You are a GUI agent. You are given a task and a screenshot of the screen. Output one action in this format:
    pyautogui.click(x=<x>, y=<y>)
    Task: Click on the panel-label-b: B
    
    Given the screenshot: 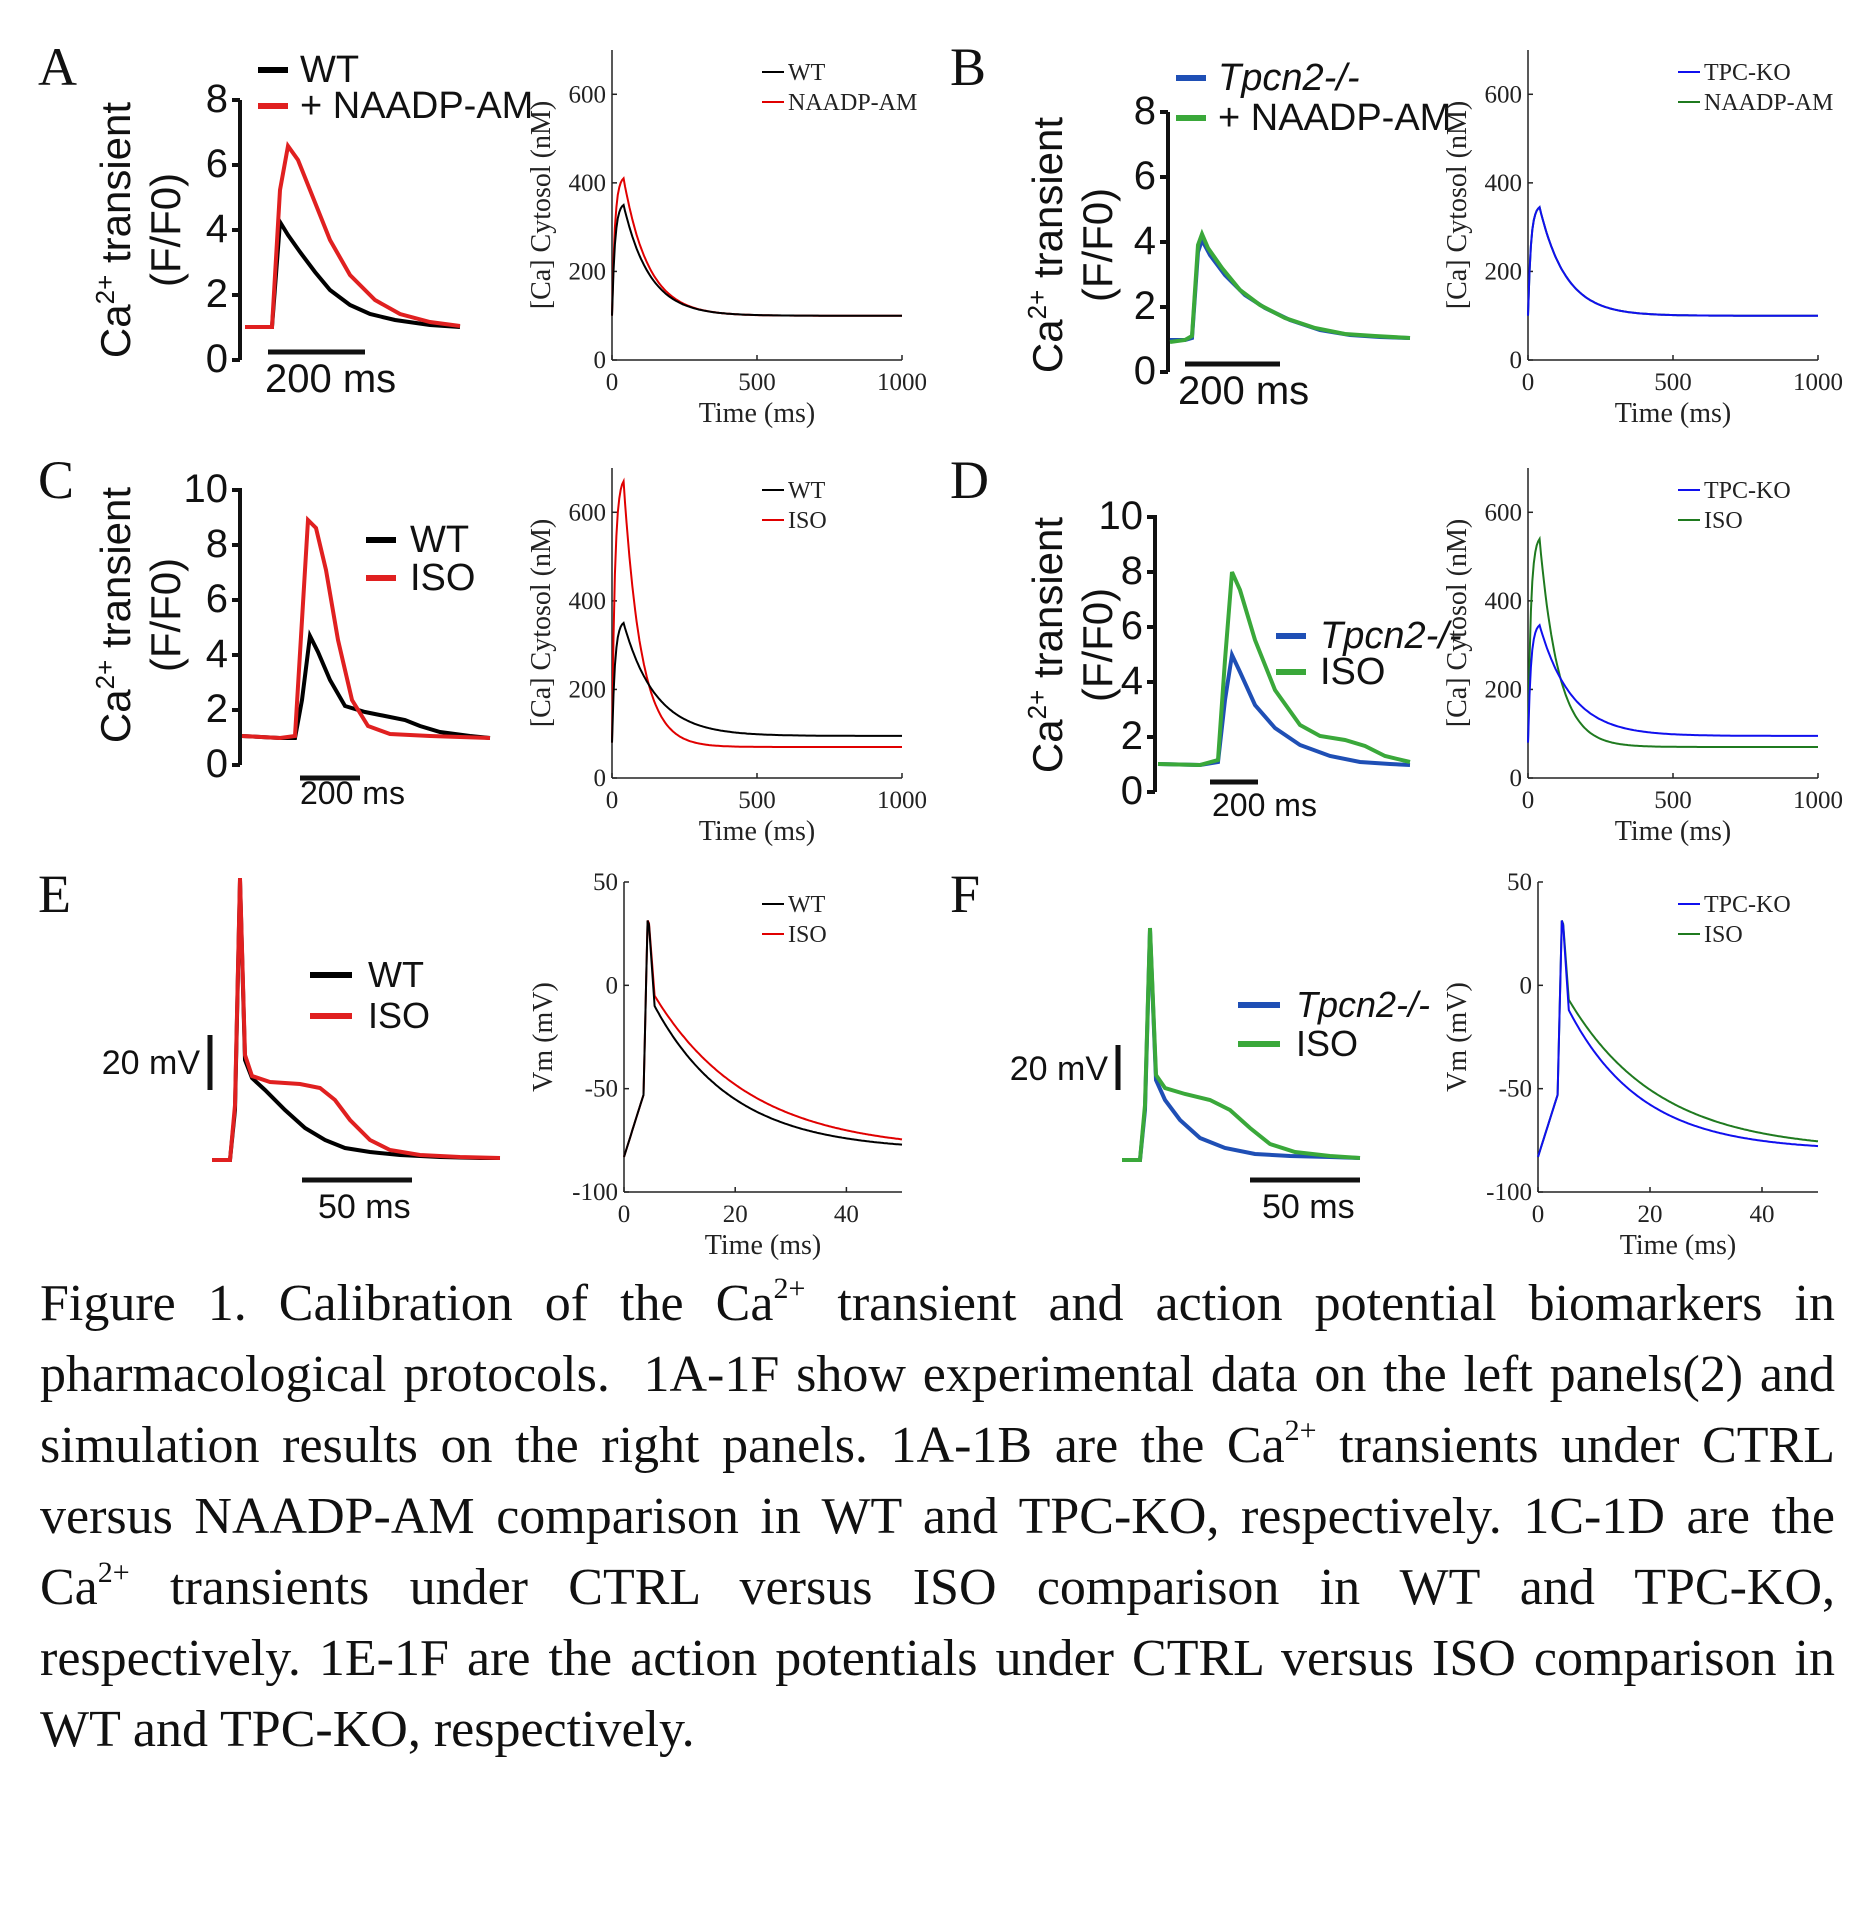 What is the action you would take?
    pyautogui.click(x=968, y=67)
    